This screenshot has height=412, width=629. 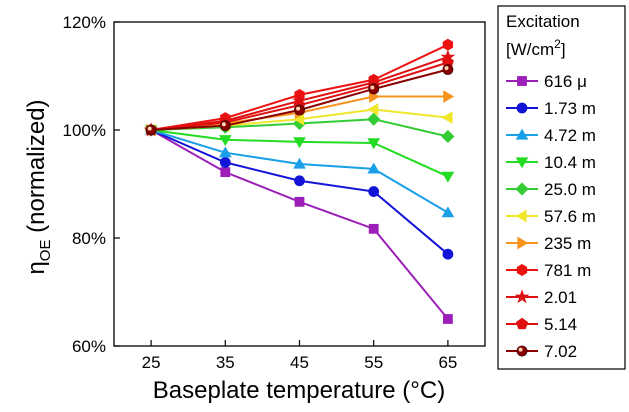 I want to click on y-axis-title-base: η, so click(x=36, y=267).